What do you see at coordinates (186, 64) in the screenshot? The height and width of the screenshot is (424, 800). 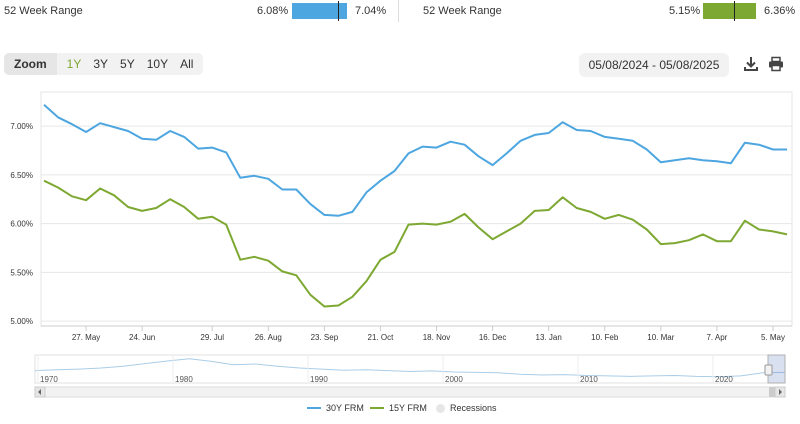 I see `zoom-all-button: All` at bounding box center [186, 64].